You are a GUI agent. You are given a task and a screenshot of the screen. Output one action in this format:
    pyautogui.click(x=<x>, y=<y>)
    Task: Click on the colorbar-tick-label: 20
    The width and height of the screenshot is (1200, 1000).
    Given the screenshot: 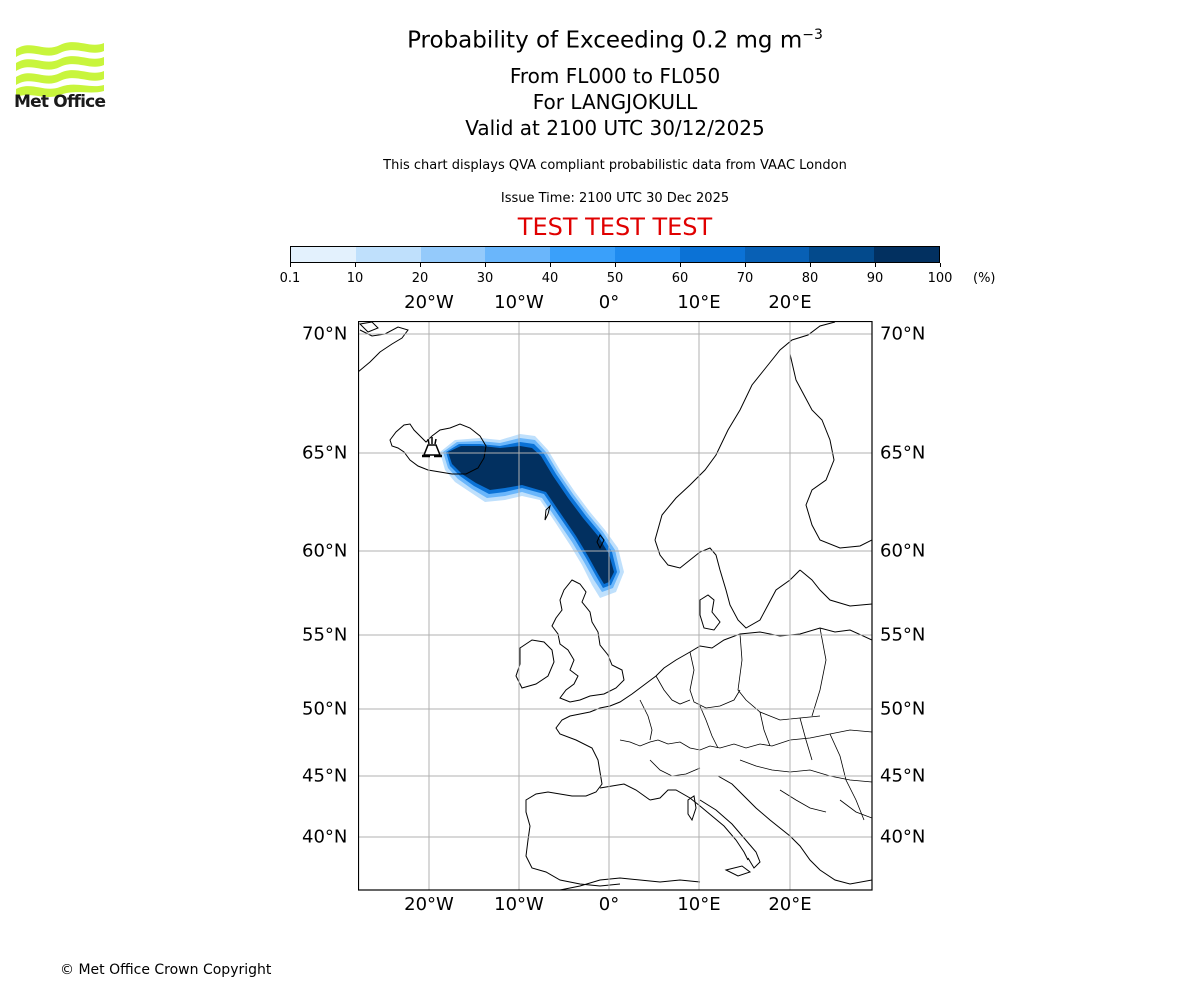 What is the action you would take?
    pyautogui.click(x=420, y=278)
    